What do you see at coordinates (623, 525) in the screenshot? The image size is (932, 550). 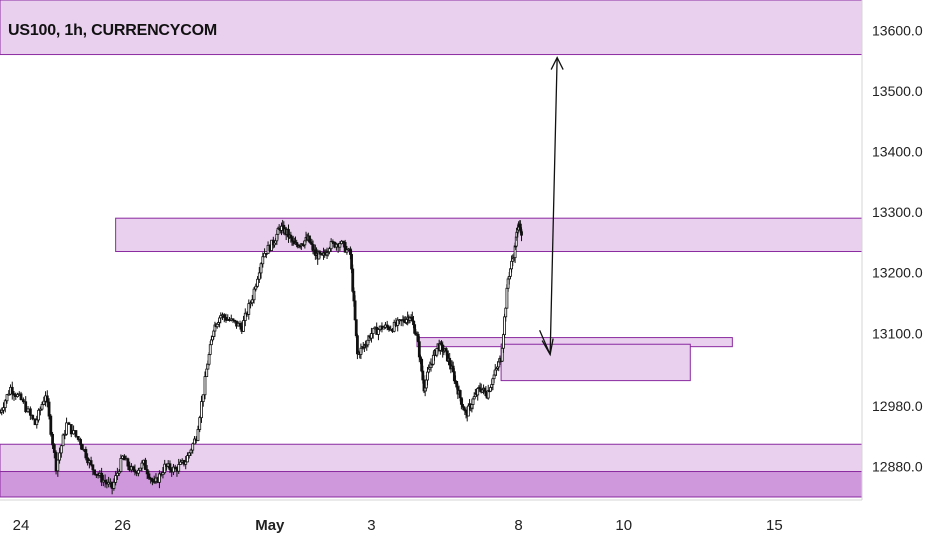 I see `x-tick-label: 10` at bounding box center [623, 525].